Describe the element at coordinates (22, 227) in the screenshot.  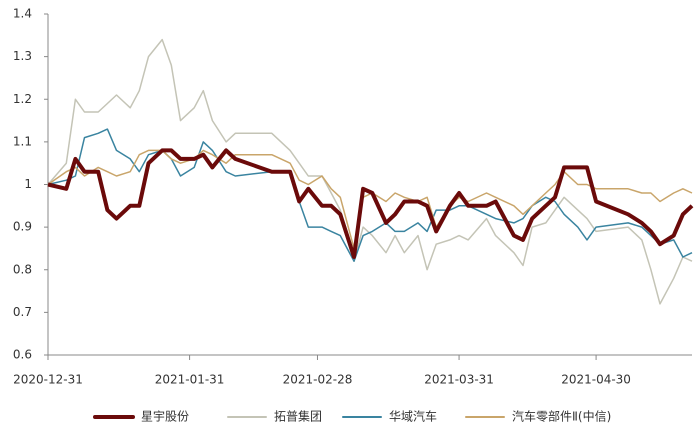
I see `y-tick-label: 0.9` at that location.